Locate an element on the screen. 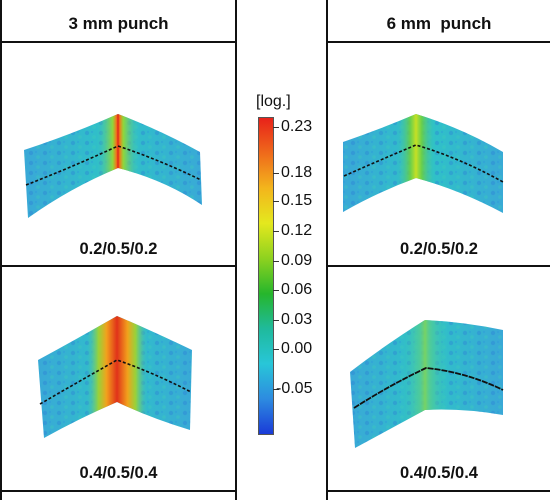 The width and height of the screenshot is (550, 500). centerline-6mm-thick is located at coordinates (428, 388).